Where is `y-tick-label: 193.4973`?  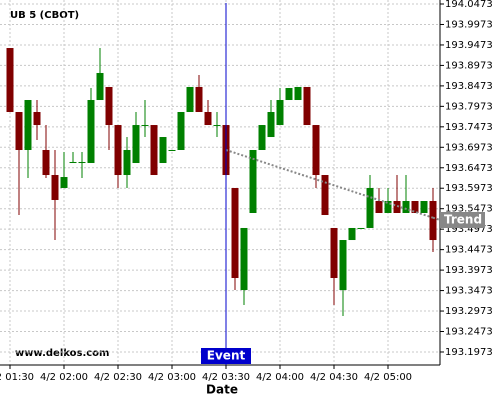 y-tick-label: 193.4973 is located at coordinates (469, 229).